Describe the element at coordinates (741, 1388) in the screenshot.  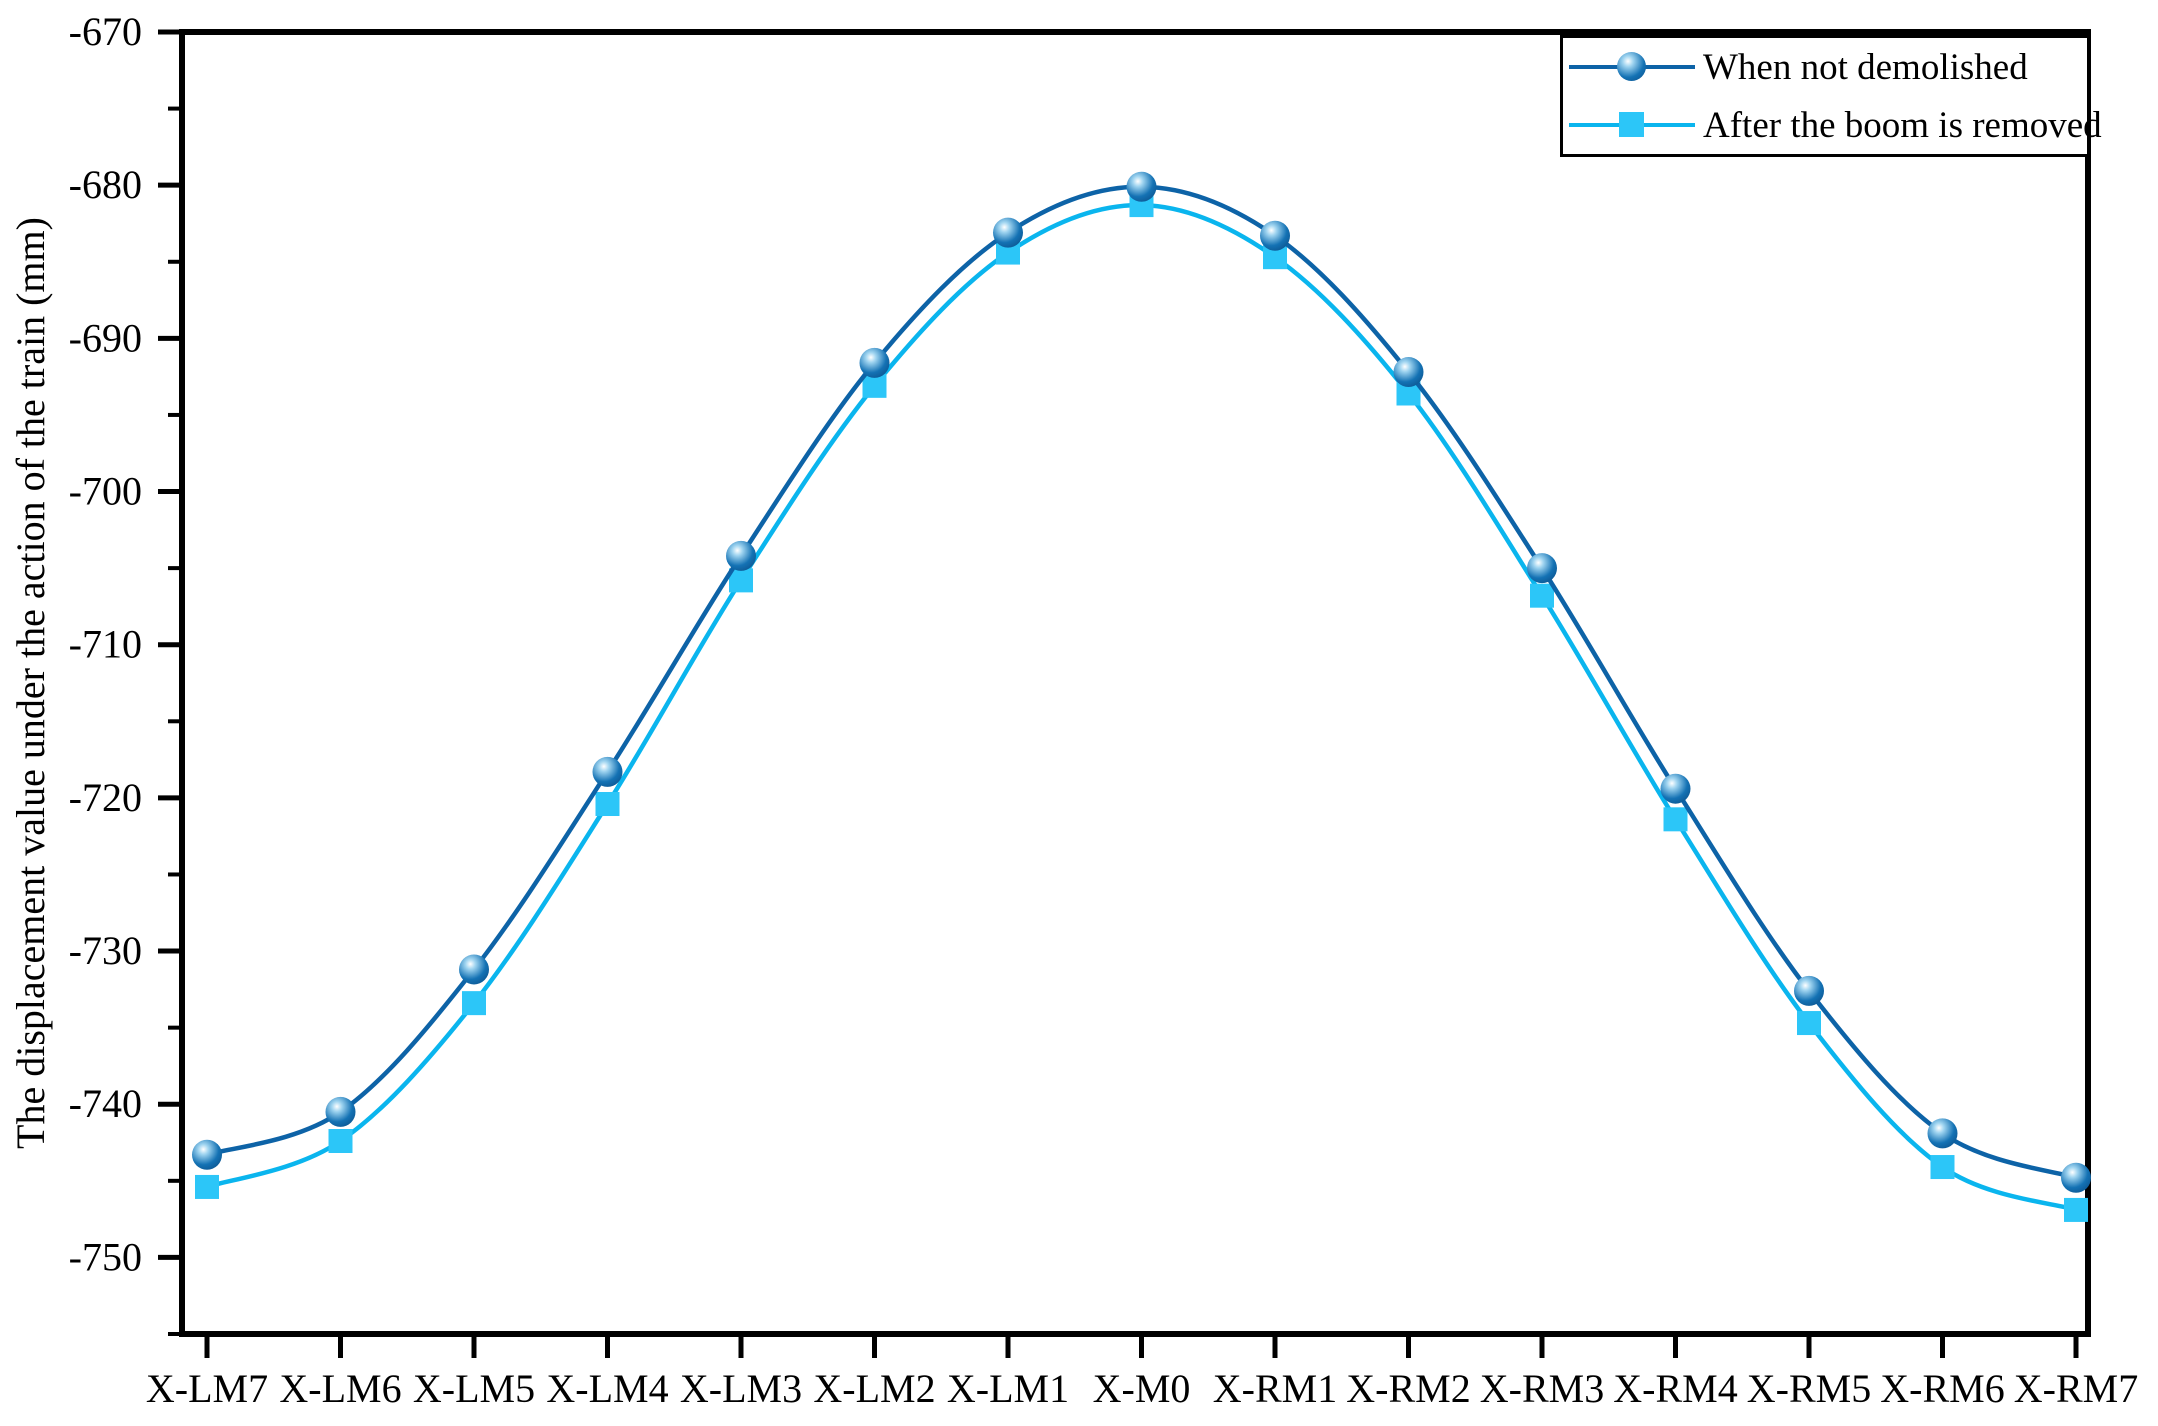
I see `x-tick-label: X-LM3` at that location.